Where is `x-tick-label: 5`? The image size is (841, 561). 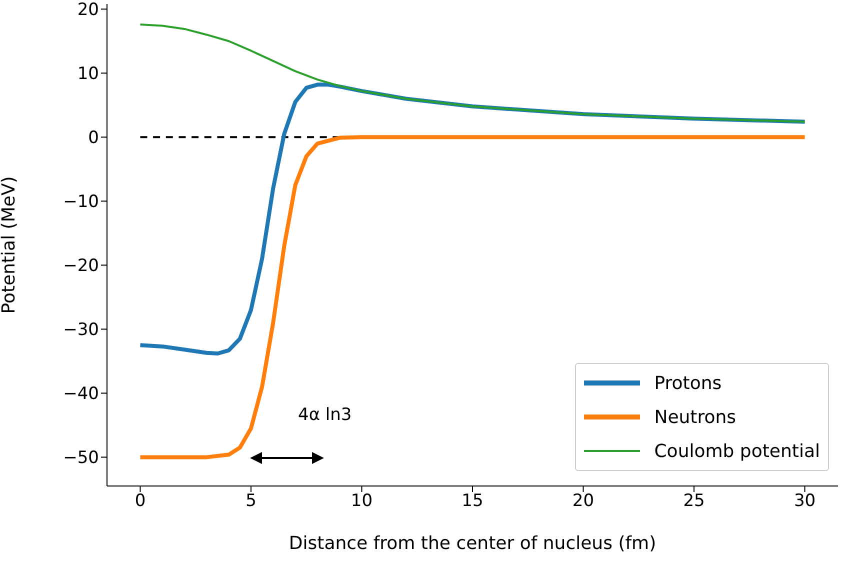
x-tick-label: 5 is located at coordinates (251, 501).